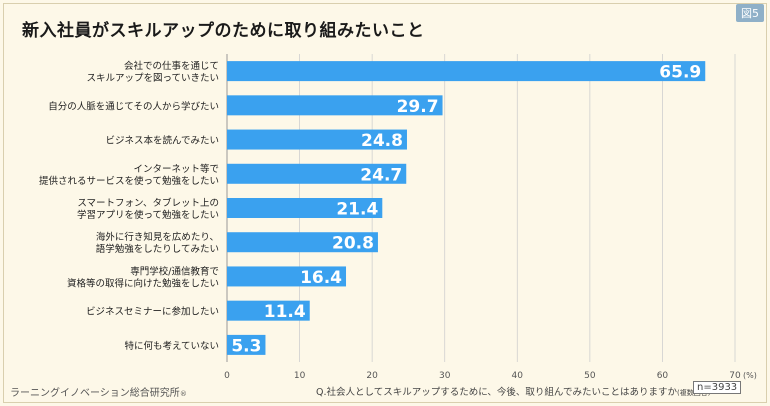 Image resolution: width=770 pixels, height=406 pixels. Describe the element at coordinates (445, 376) in the screenshot. I see `x-tick-label: 30` at that location.